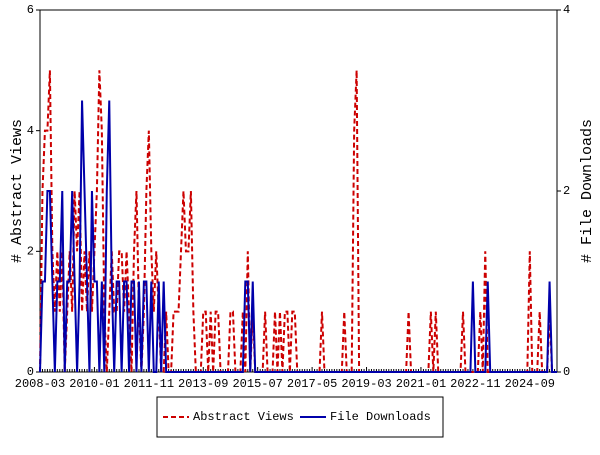 The image size is (600, 455). I want to click on y-axis-title: # Abstract Views, so click(17, 191).